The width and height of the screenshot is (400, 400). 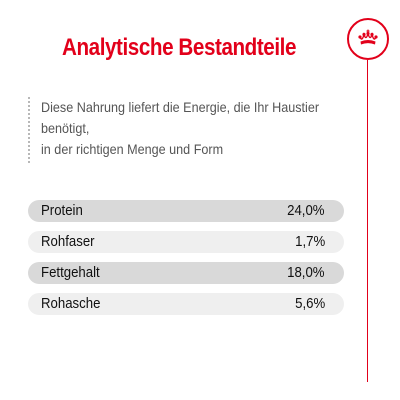 I want to click on nutrient-label: Rohfaser, so click(x=68, y=241).